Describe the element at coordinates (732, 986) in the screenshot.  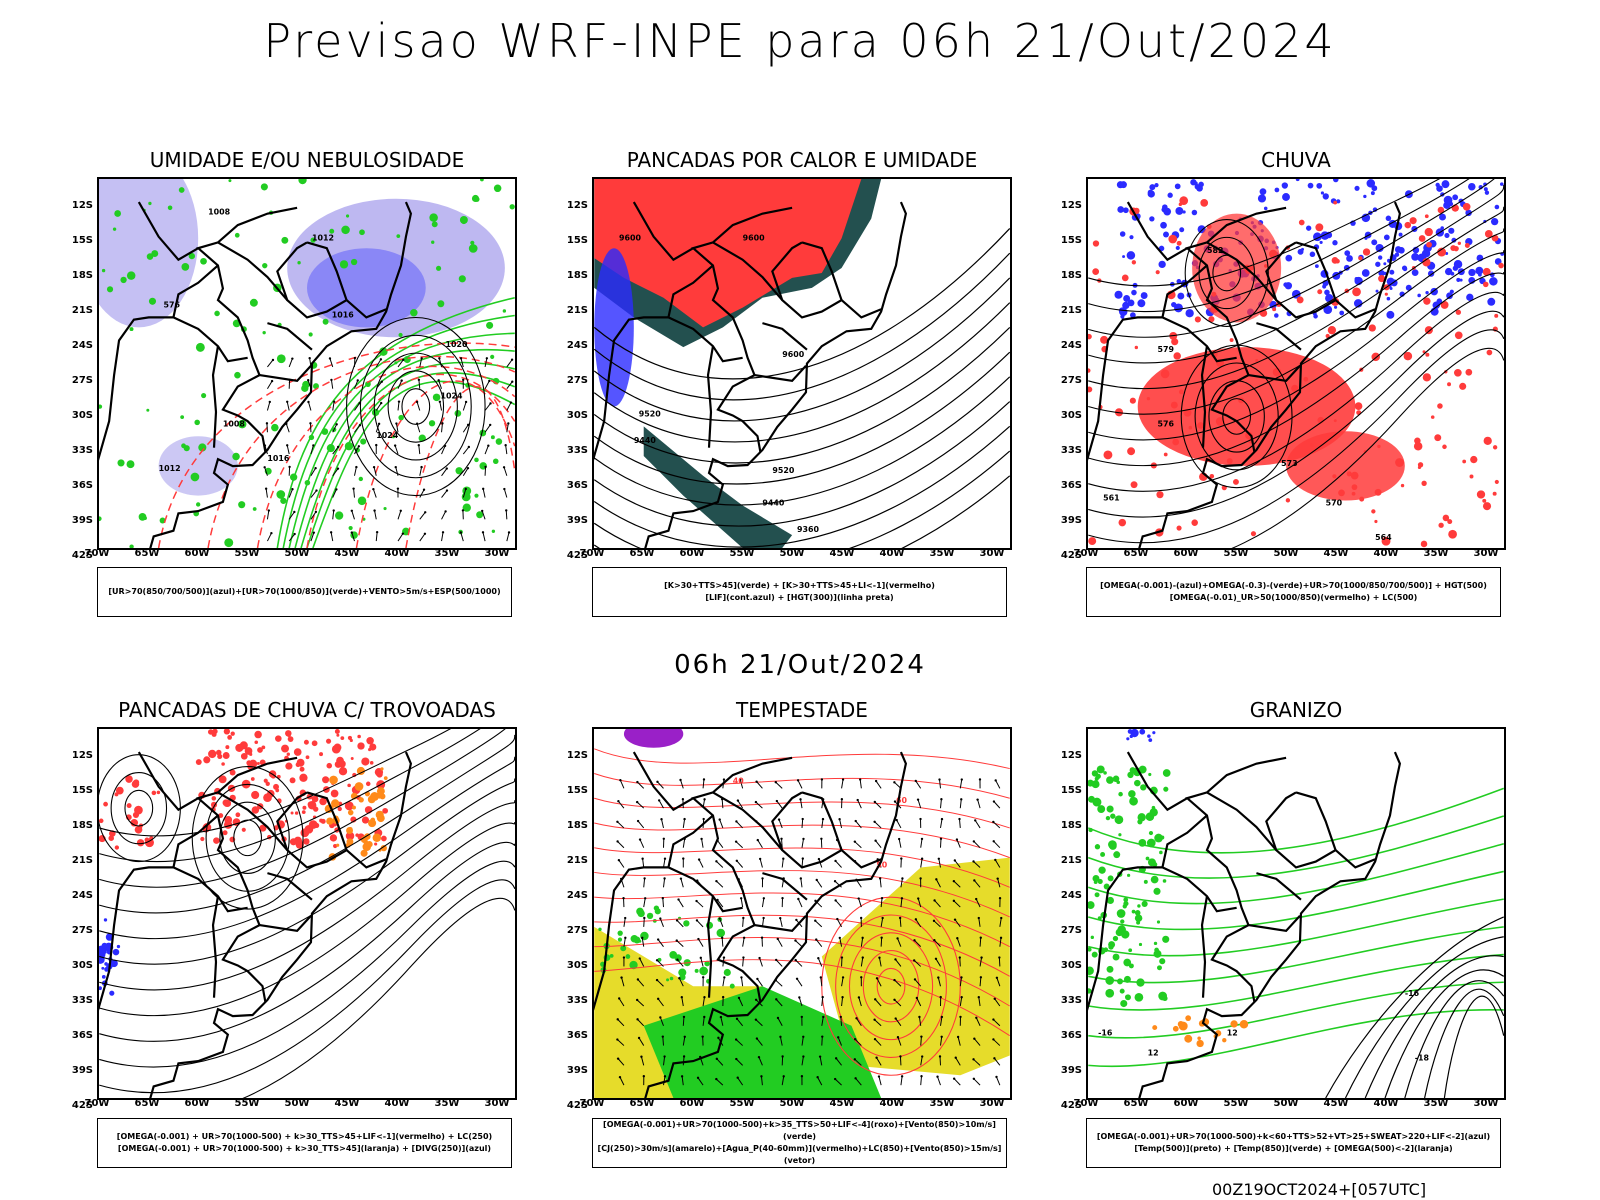
I see `wind-green-speckle` at that location.